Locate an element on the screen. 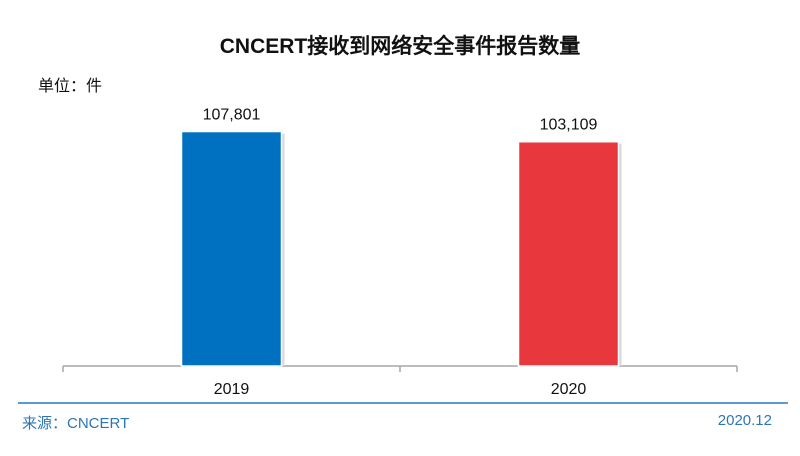 The image size is (800, 456). source-text: 来源：CNCERT is located at coordinates (76, 423).